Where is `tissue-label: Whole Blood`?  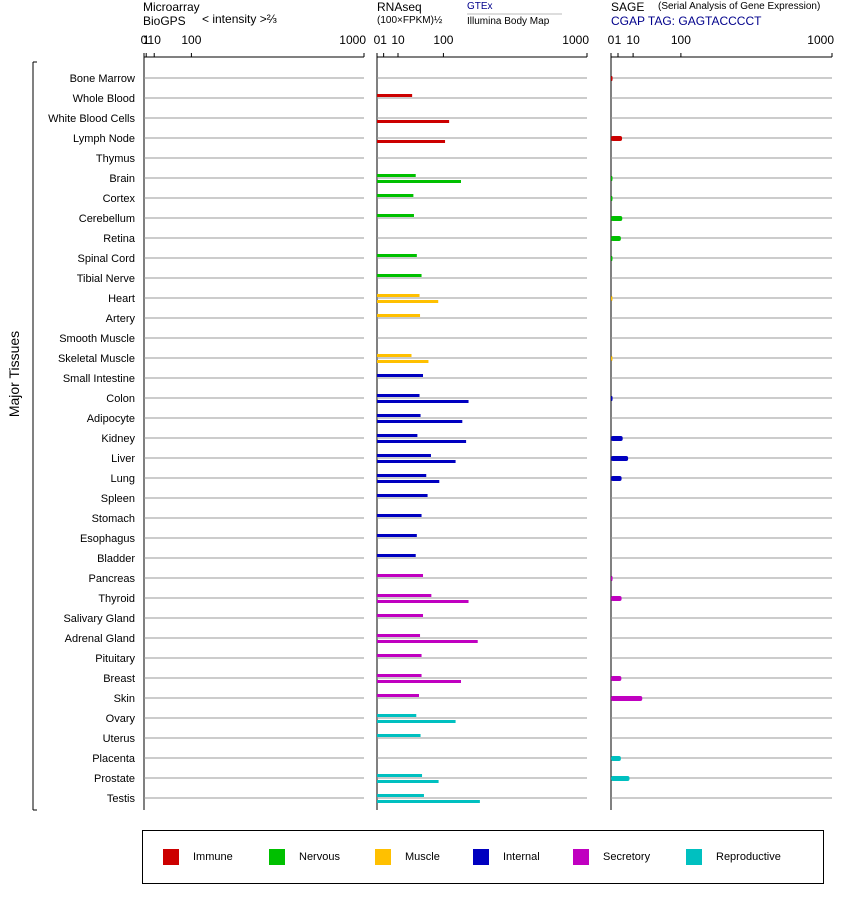 tissue-label: Whole Blood is located at coordinates (104, 99).